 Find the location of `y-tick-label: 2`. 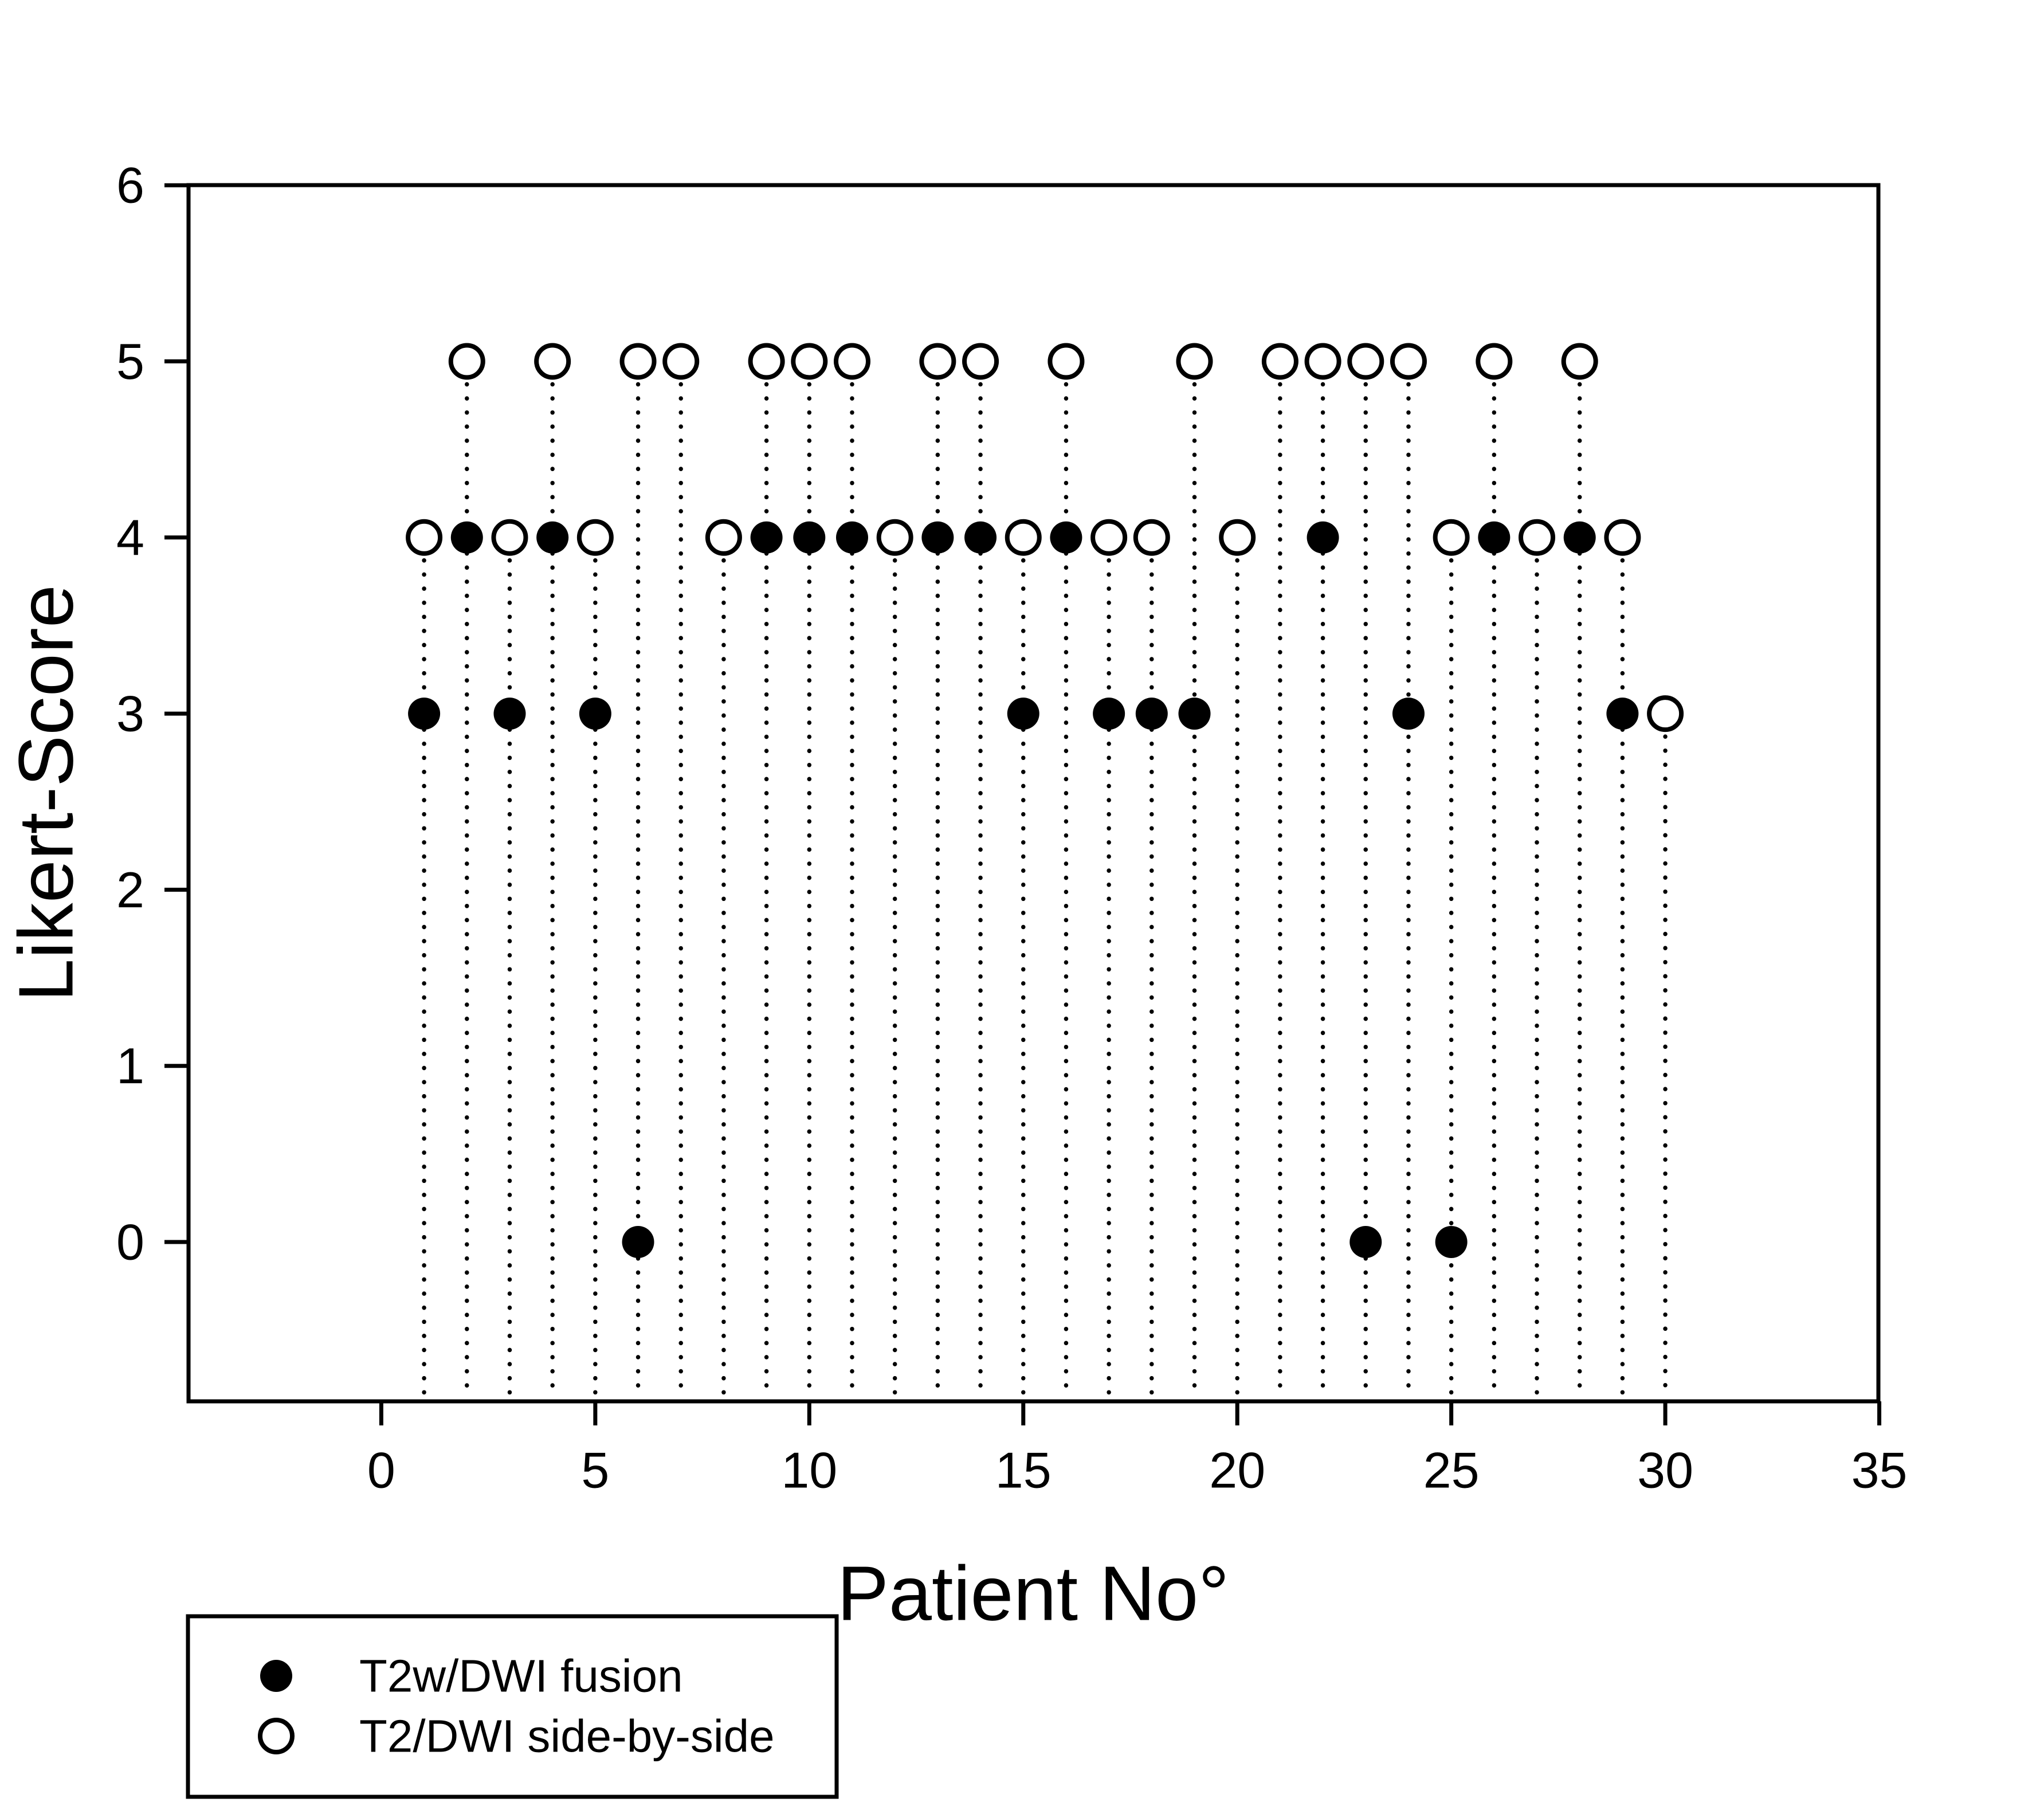

y-tick-label: 2 is located at coordinates (130, 889).